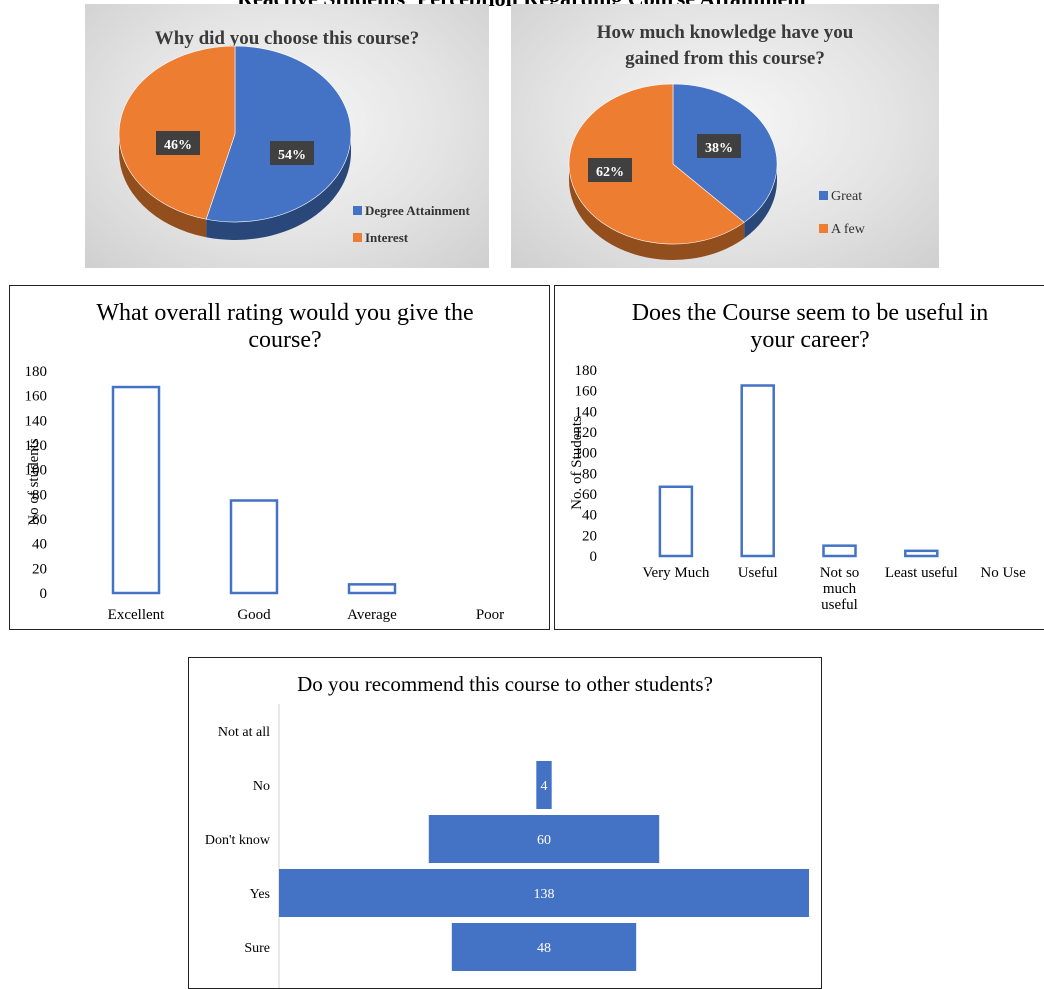 The image size is (1044, 989). I want to click on bar-value-label: 138, so click(544, 894).